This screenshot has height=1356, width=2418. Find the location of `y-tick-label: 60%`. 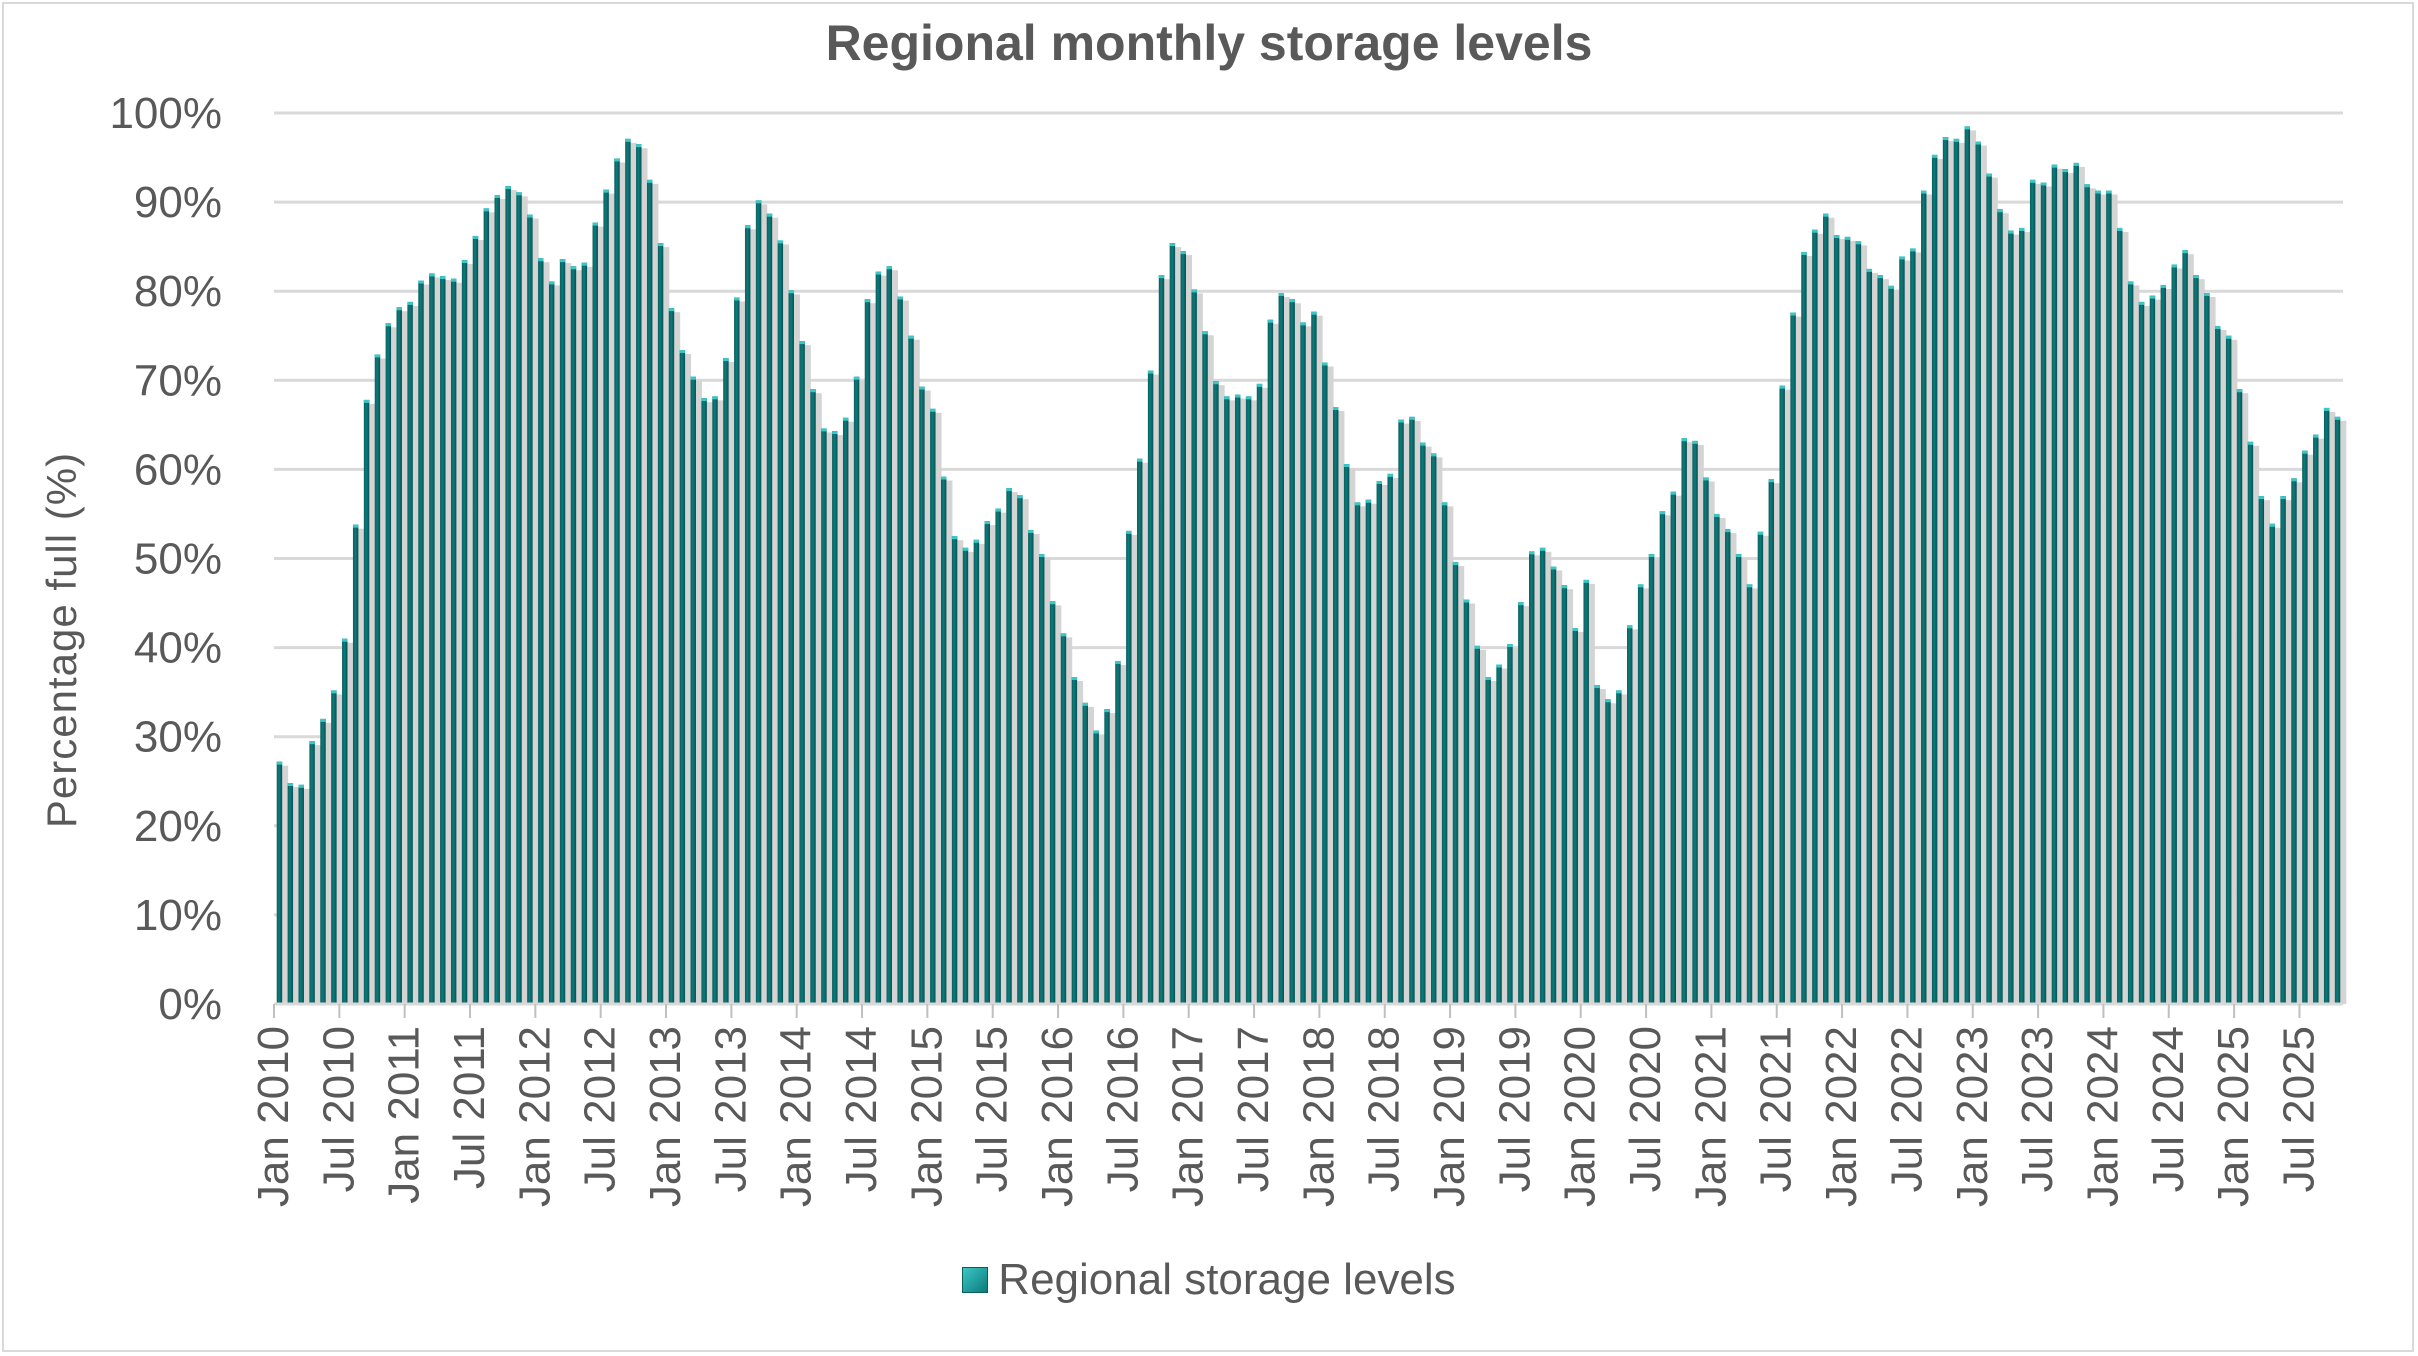

y-tick-label: 60% is located at coordinates (178, 469).